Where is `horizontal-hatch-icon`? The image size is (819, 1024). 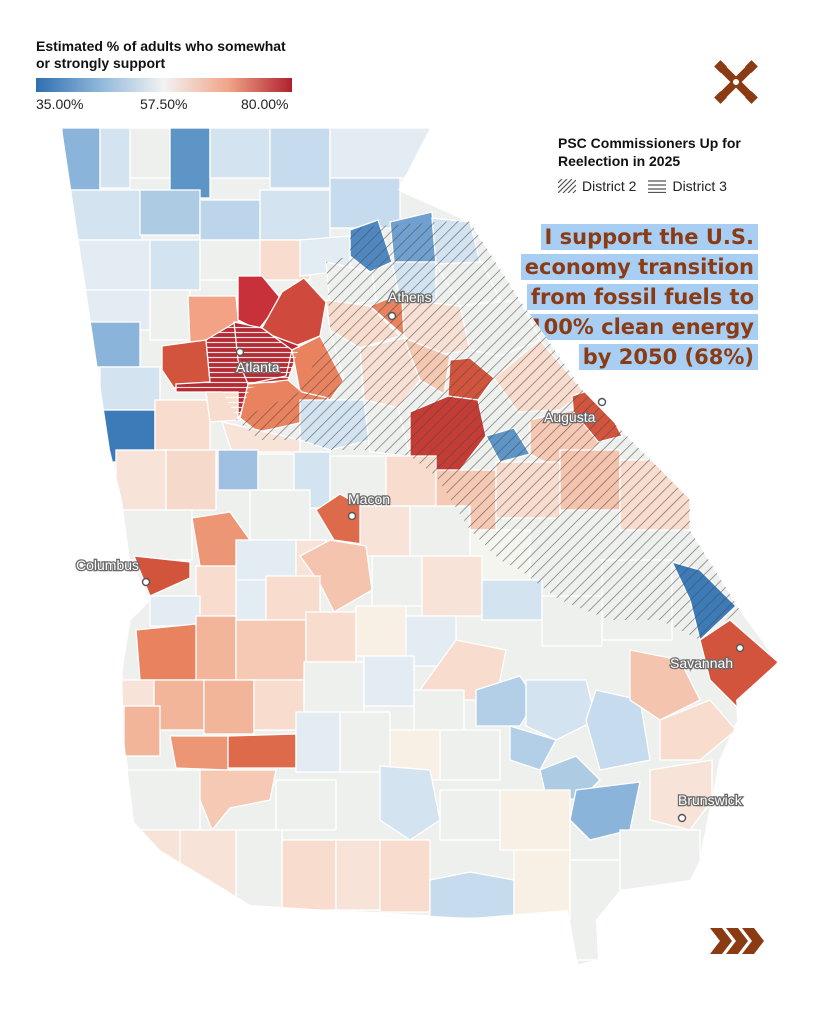
horizontal-hatch-icon is located at coordinates (657, 186).